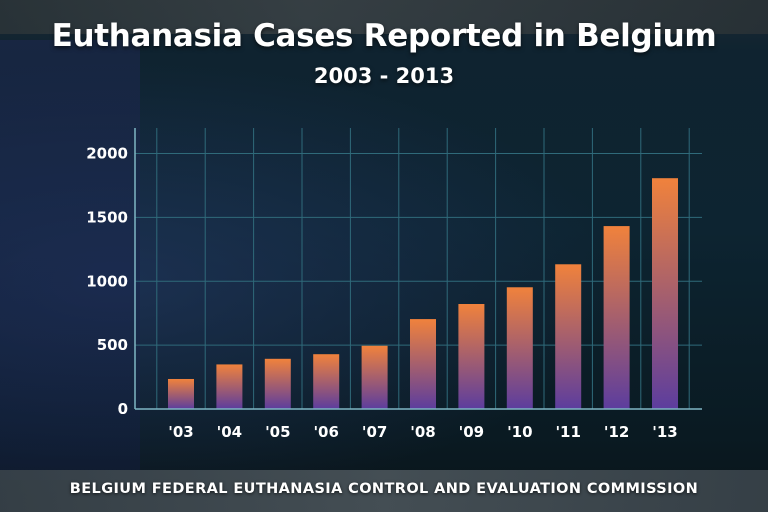 This screenshot has width=768, height=512. What do you see at coordinates (568, 336) in the screenshot?
I see `bar-2011` at bounding box center [568, 336].